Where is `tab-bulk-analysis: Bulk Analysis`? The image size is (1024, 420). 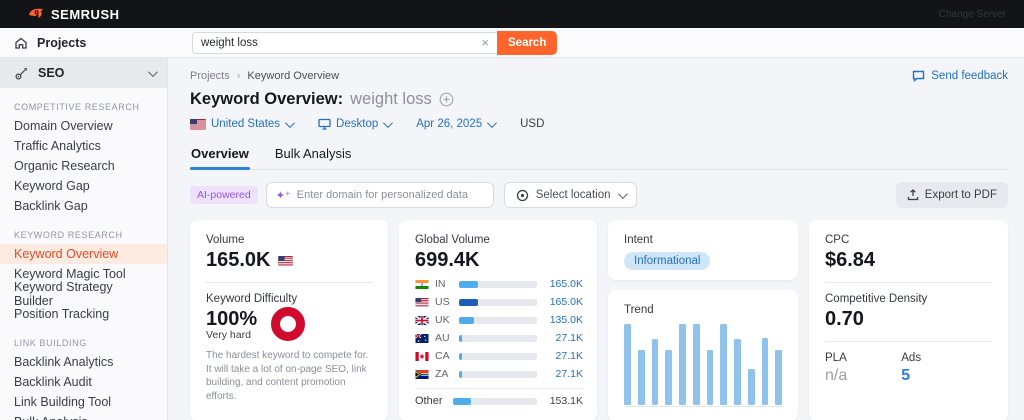
tab-bulk-analysis: Bulk Analysis is located at coordinates (313, 153).